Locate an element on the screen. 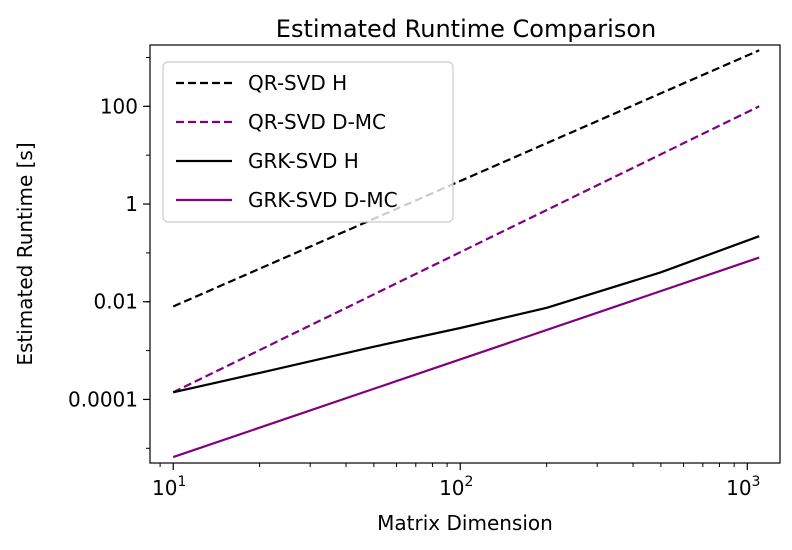 The image size is (792, 550). x-tick-label: 10² is located at coordinates (456, 487).